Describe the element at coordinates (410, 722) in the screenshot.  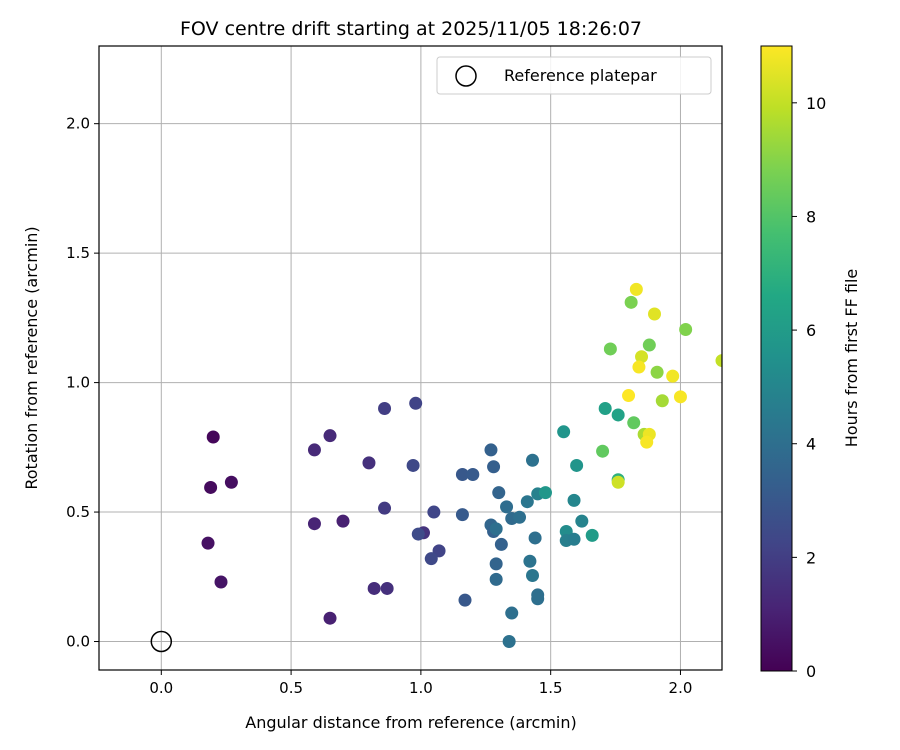
I see `x-axis-label: Angular distance from reference (arcmin)` at that location.